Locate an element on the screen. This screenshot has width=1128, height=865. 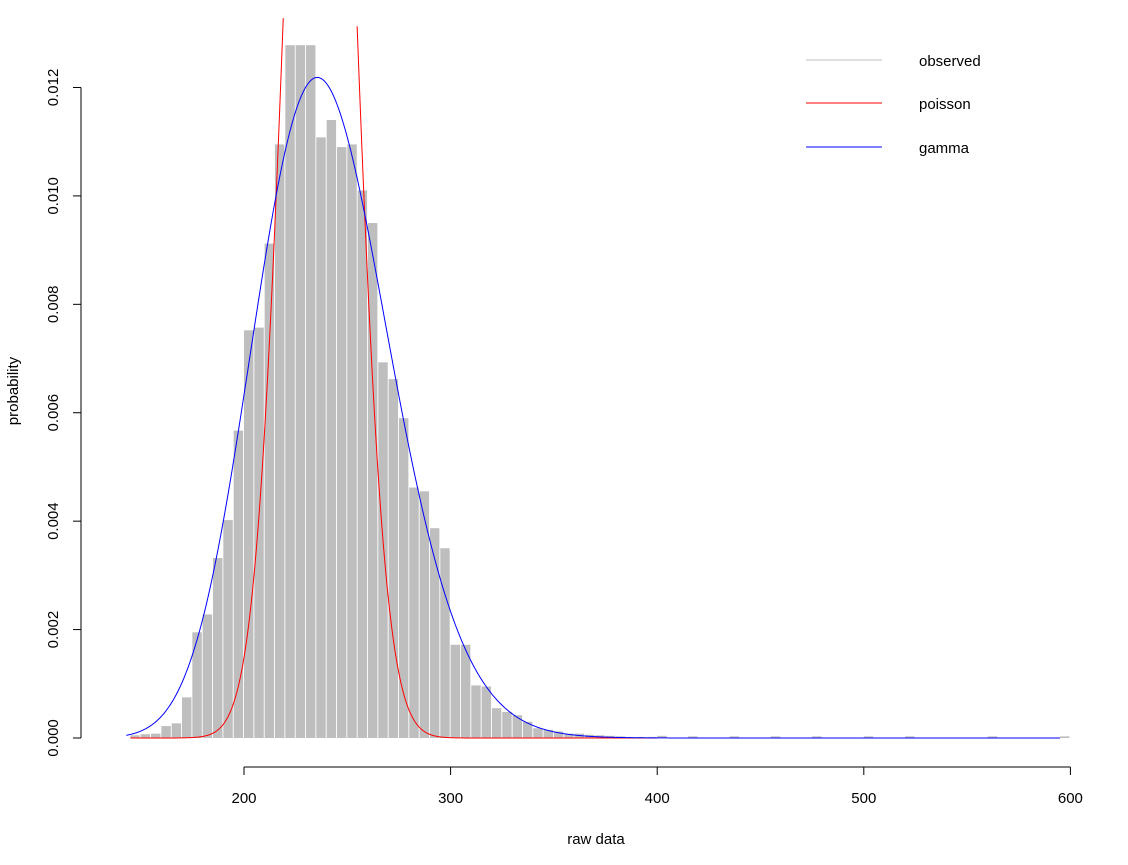
legend-label-poisson: poisson is located at coordinates (945, 104).